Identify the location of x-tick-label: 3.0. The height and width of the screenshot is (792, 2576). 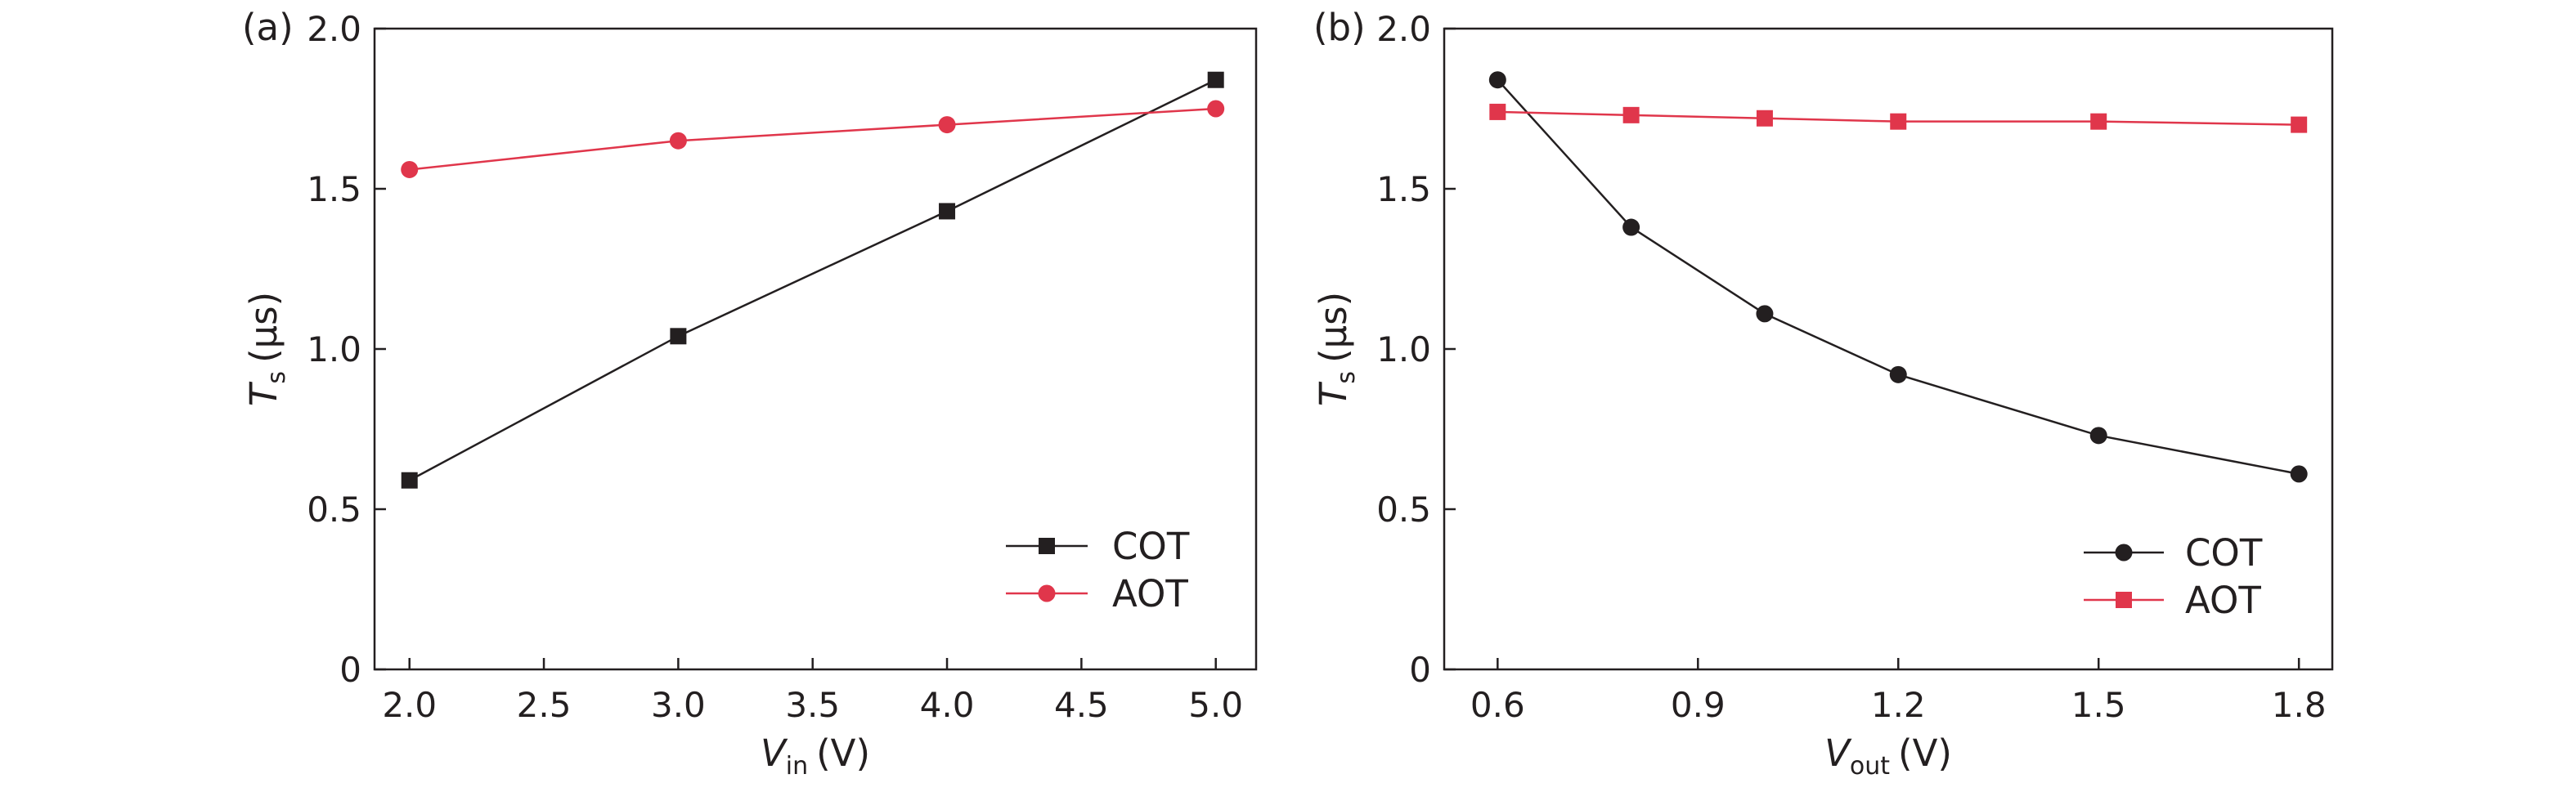
(678, 705).